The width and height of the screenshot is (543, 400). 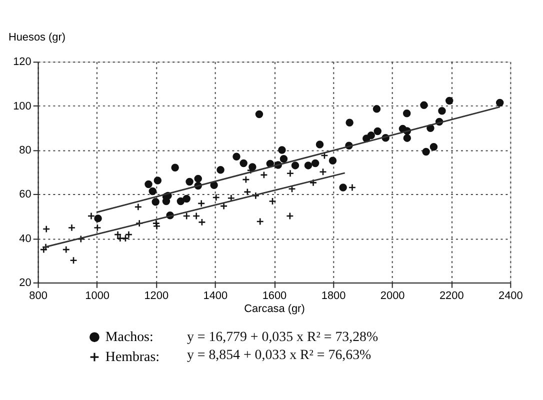 What do you see at coordinates (37, 37) in the screenshot?
I see `y-axis-title: Huesos (gr)` at bounding box center [37, 37].